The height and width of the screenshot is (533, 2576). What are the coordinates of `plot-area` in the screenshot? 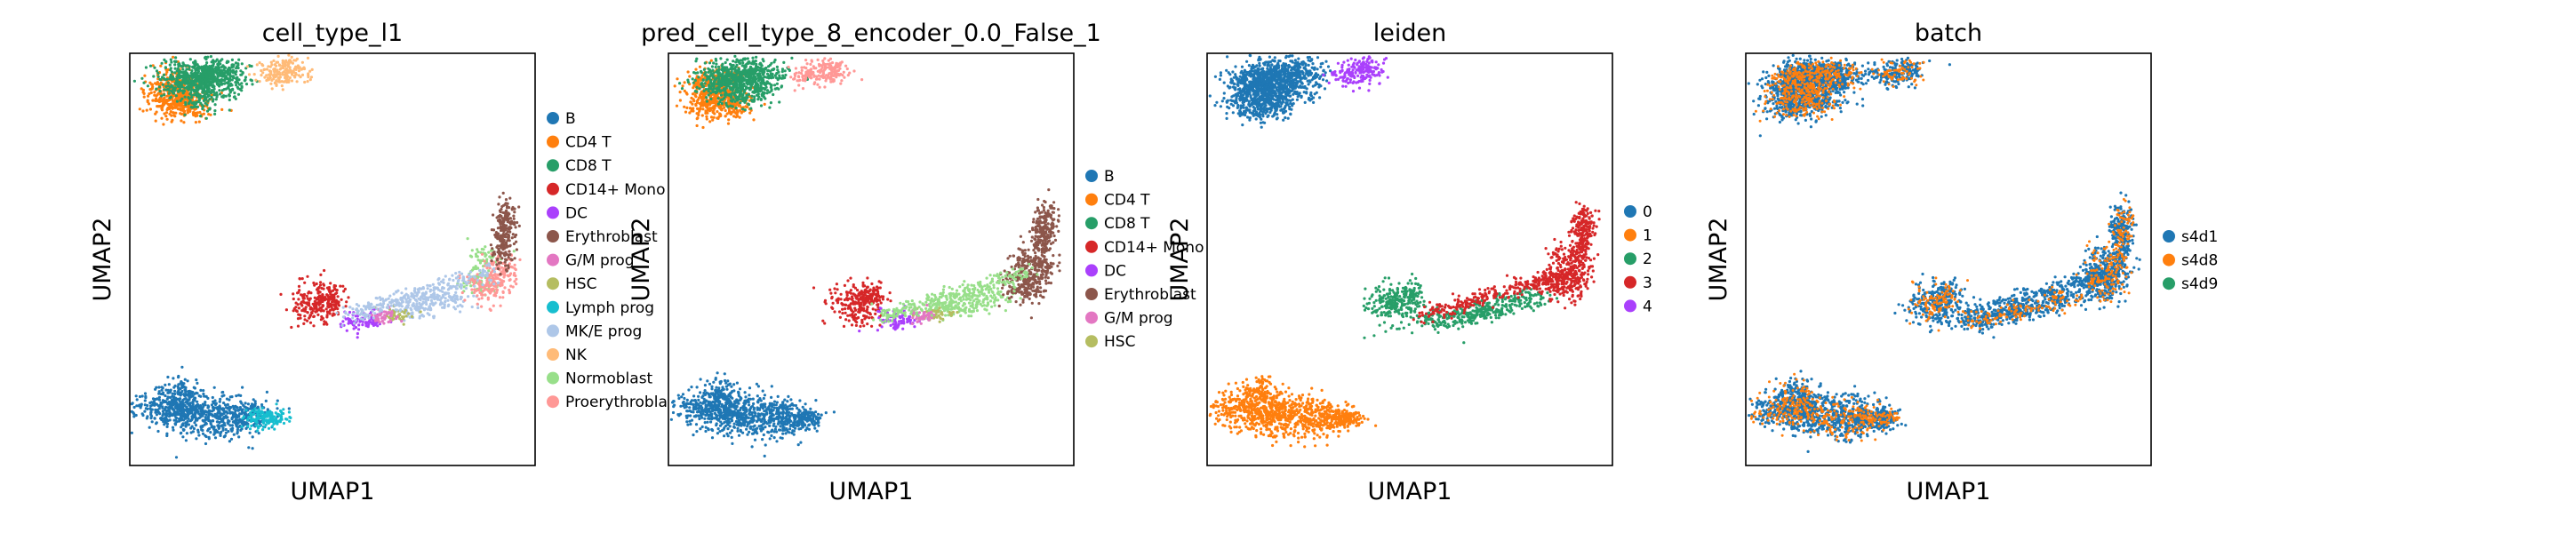 It's located at (332, 259).